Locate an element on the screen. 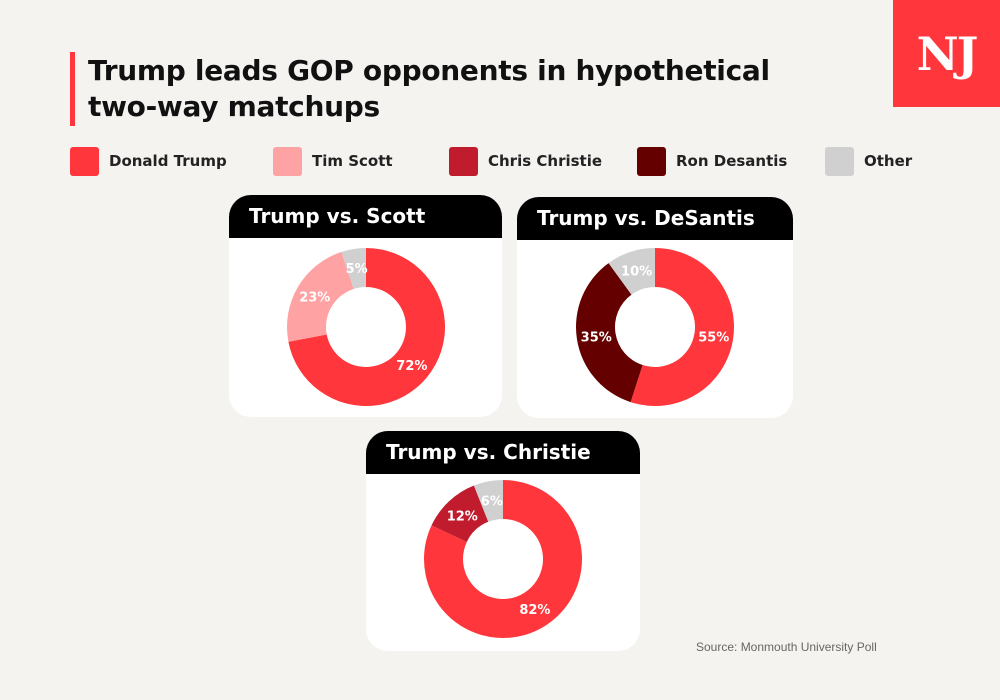  donut-slice-tim-scott is located at coordinates (320, 296).